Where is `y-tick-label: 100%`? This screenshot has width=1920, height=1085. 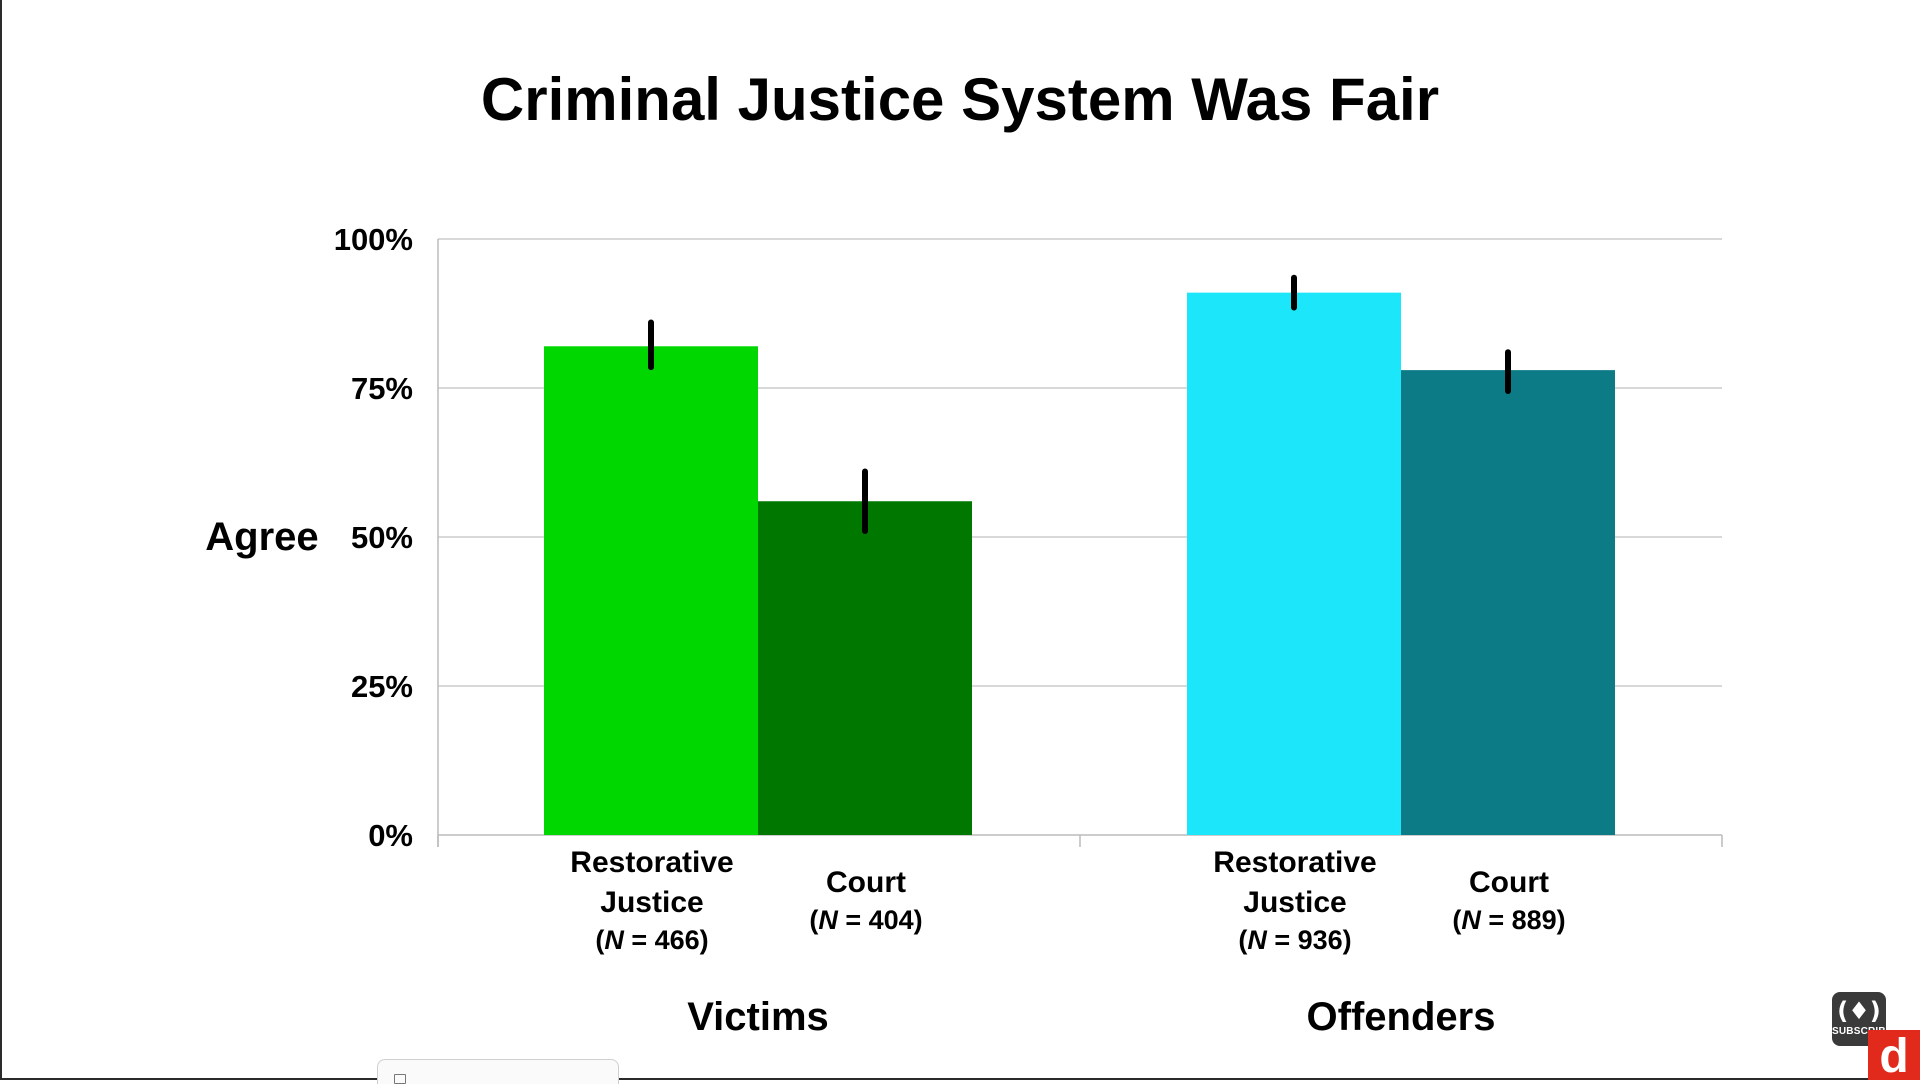
y-tick-label: 100% is located at coordinates (373, 239).